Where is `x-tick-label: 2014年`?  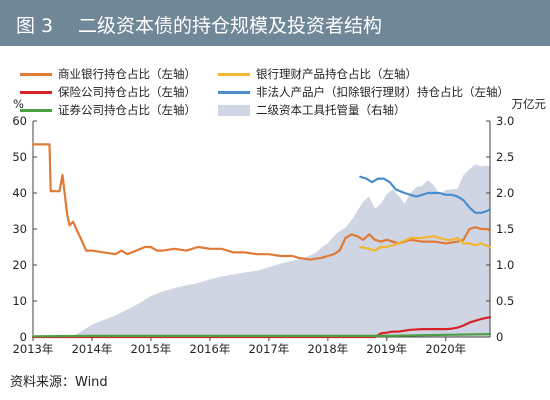
x-tick-label: 2014年 is located at coordinates (92, 349).